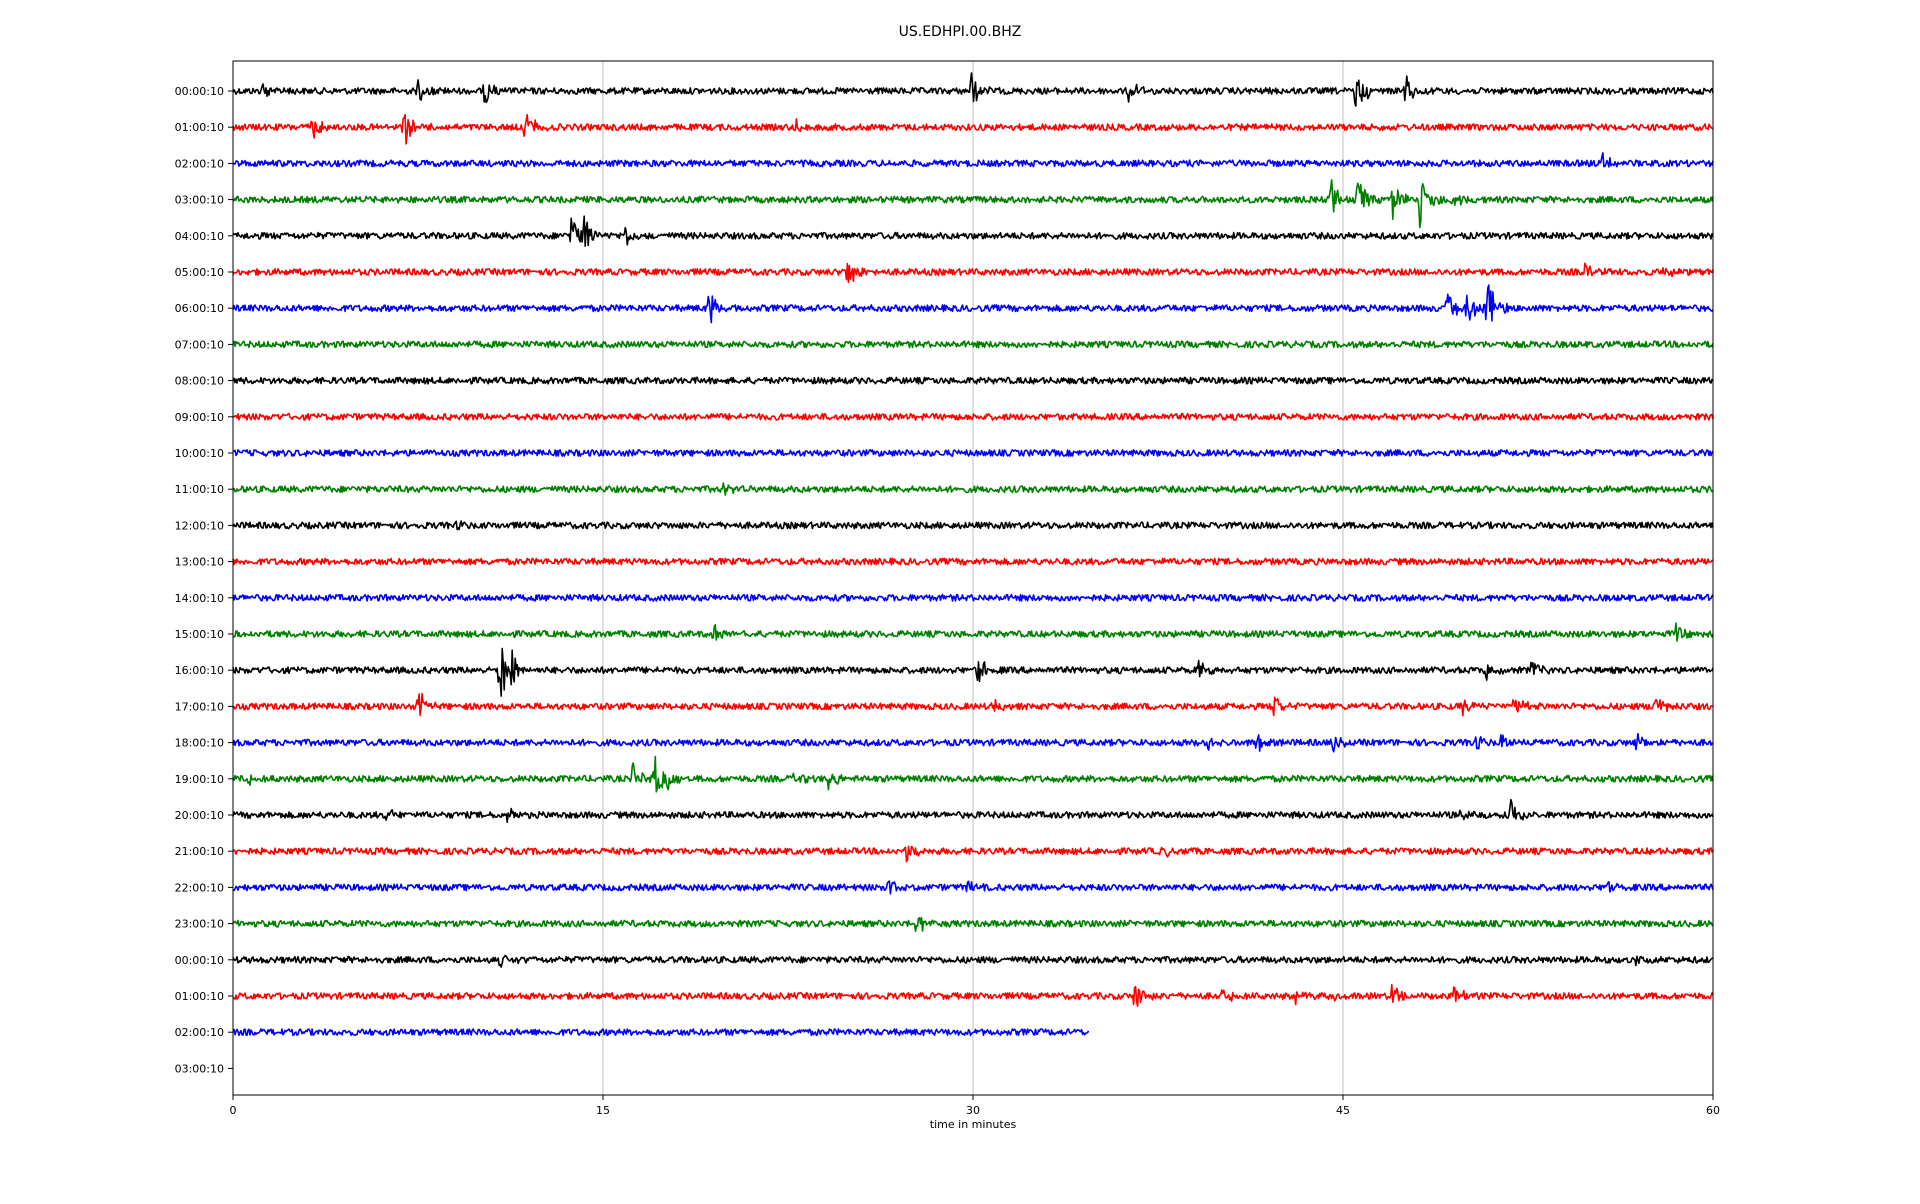 This screenshot has height=1204, width=1920. I want to click on x-axis-label: time in minutes, so click(973, 1124).